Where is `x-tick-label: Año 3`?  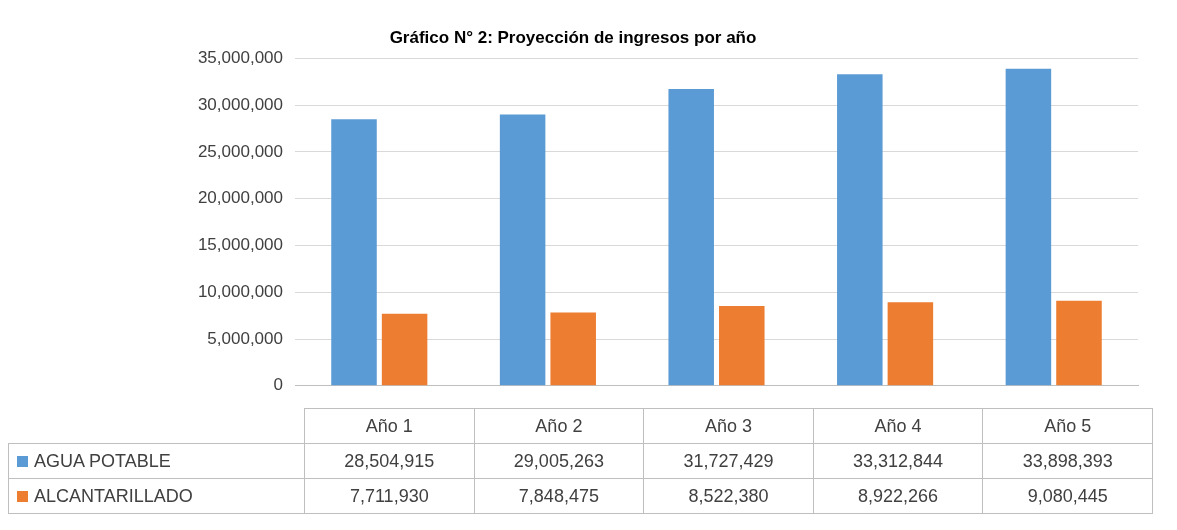
x-tick-label: Año 3 is located at coordinates (728, 426).